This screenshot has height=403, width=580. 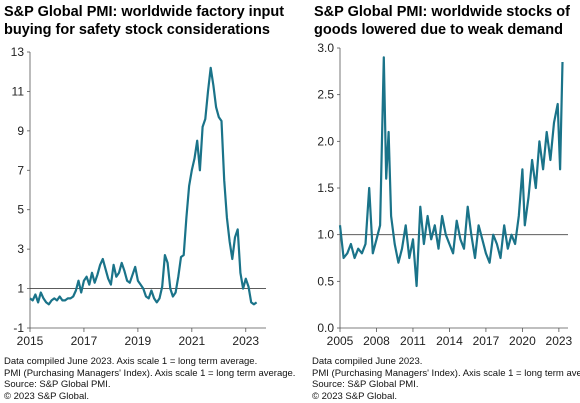 I want to click on right-chart-y-tick-label: 0.0, so click(x=325, y=328).